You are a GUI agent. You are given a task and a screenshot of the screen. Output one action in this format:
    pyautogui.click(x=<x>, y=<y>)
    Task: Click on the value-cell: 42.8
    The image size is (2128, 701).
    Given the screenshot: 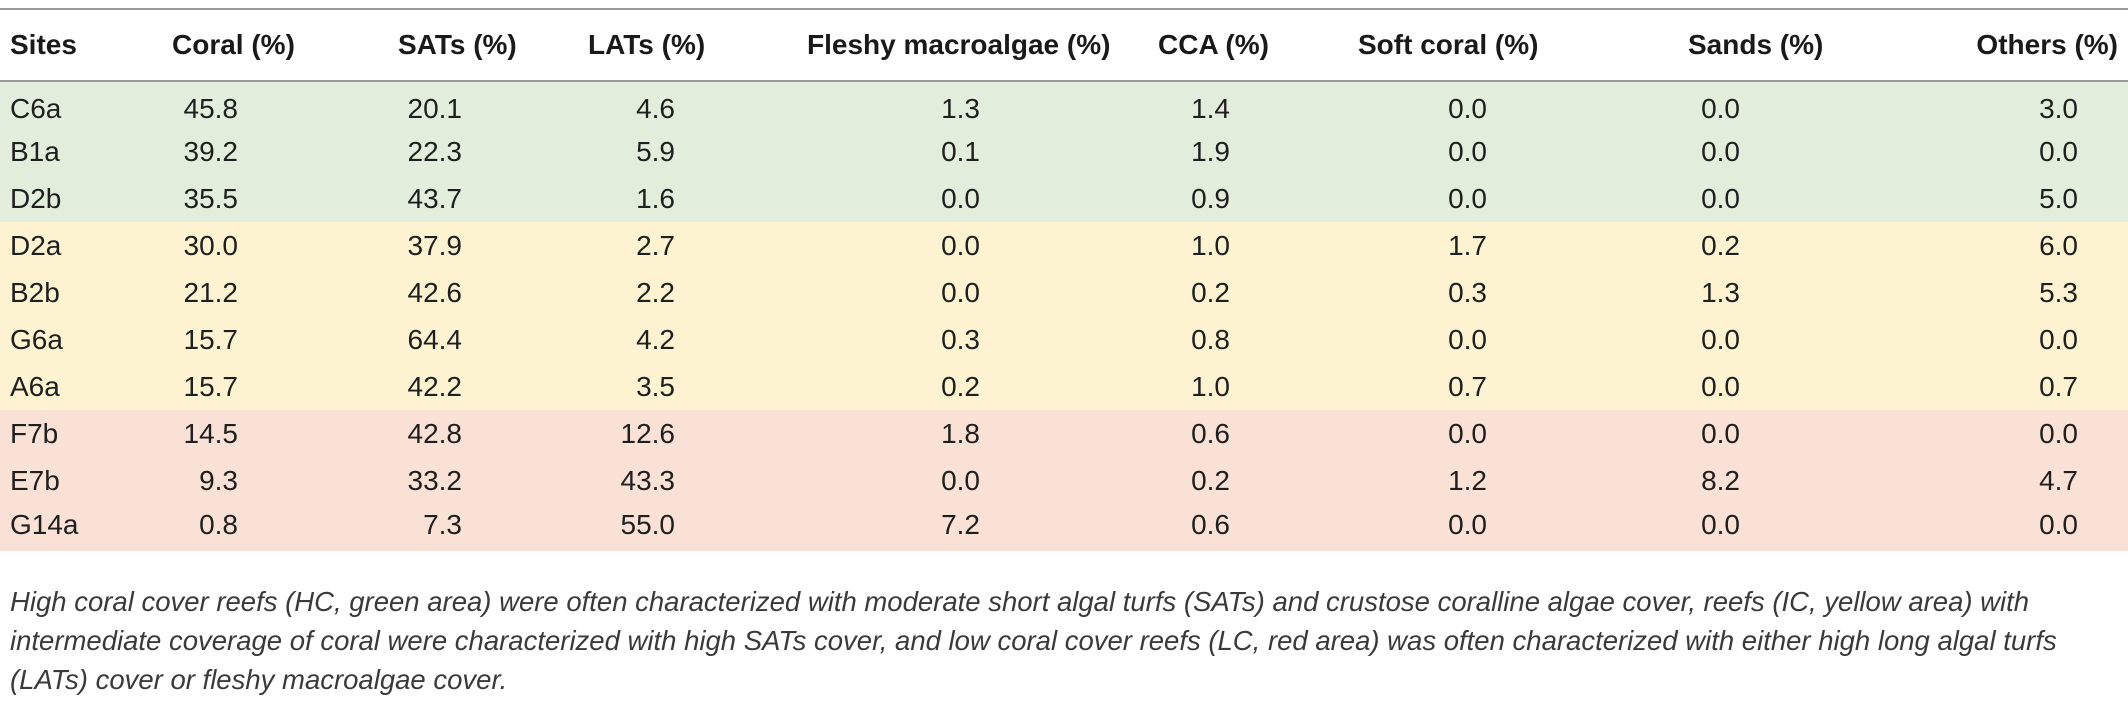 What is the action you would take?
    pyautogui.click(x=420, y=433)
    